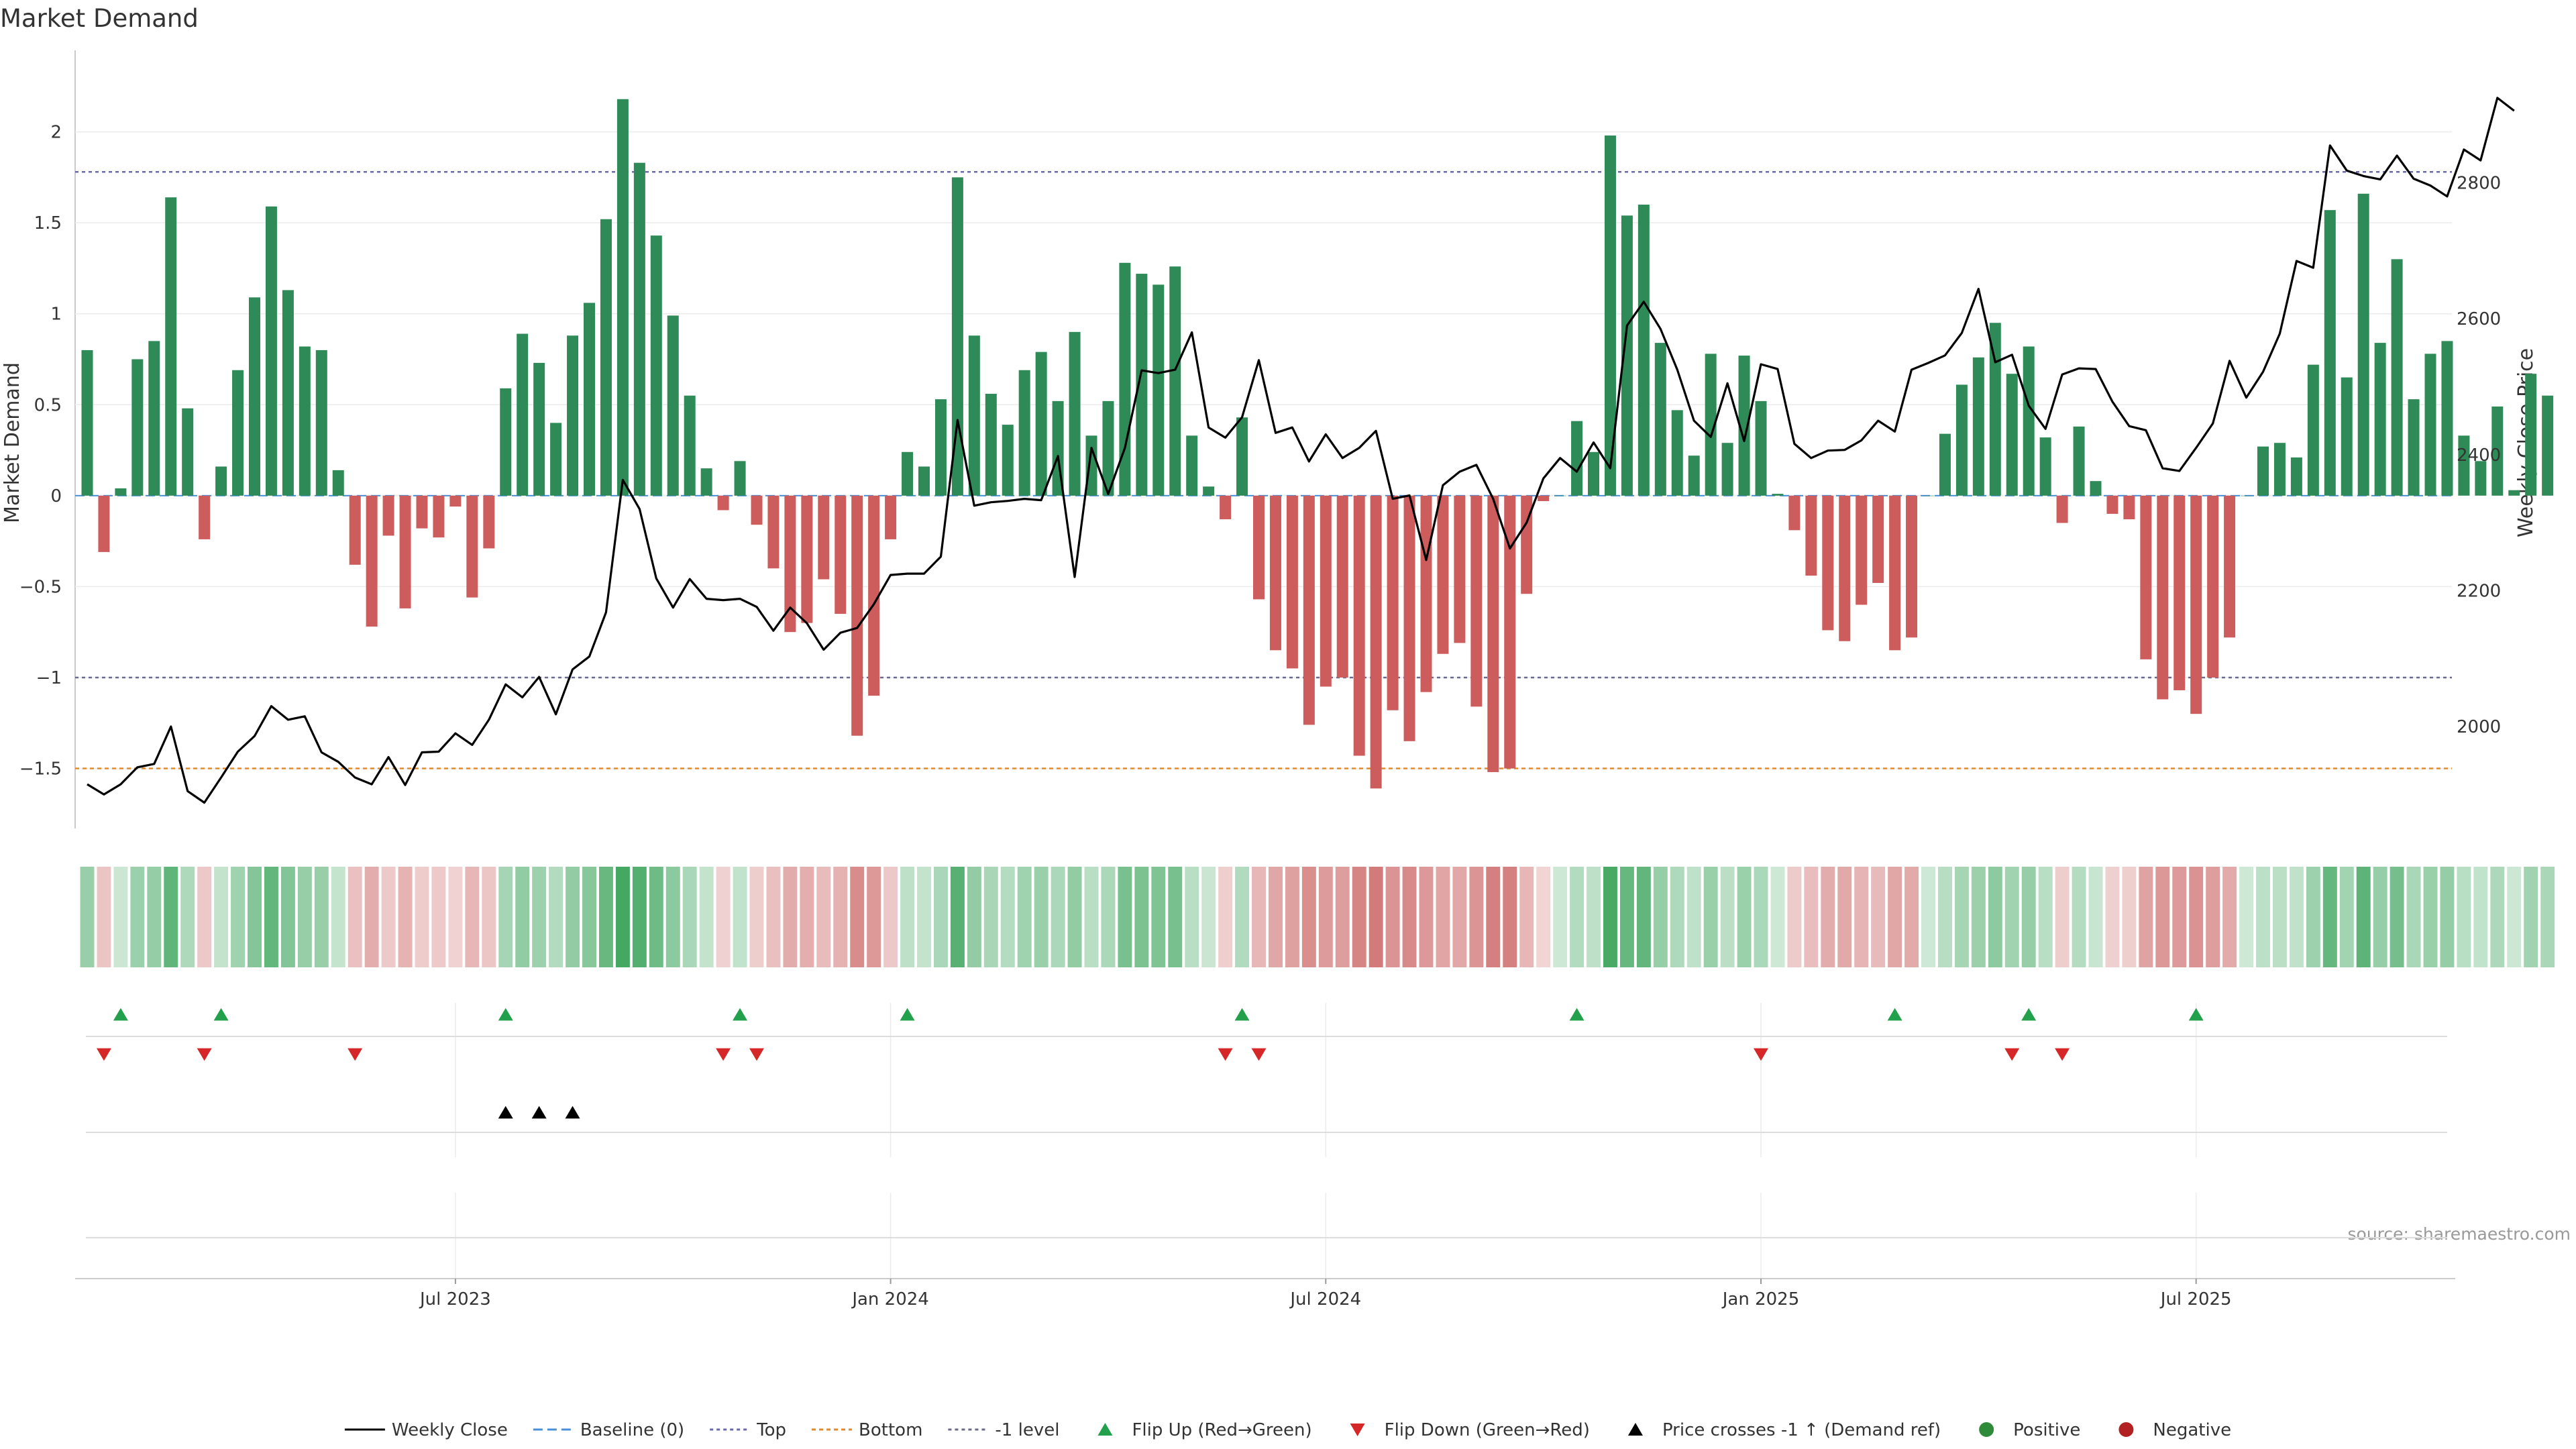 The image size is (2576, 1449). Describe the element at coordinates (49, 678) in the screenshot. I see `y-tick-label: −1` at that location.